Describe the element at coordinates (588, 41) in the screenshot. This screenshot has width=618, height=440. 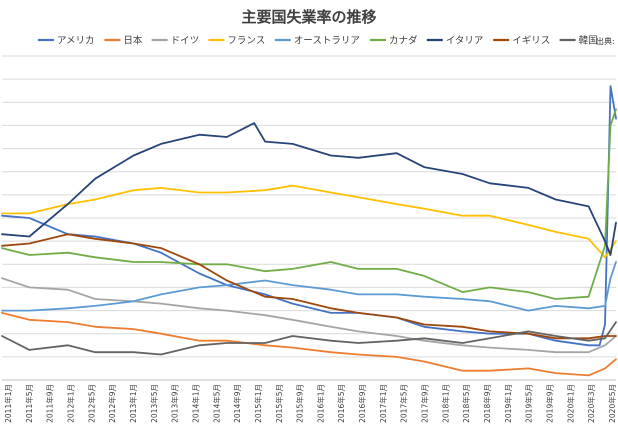
I see `legend-label: 韓国` at that location.